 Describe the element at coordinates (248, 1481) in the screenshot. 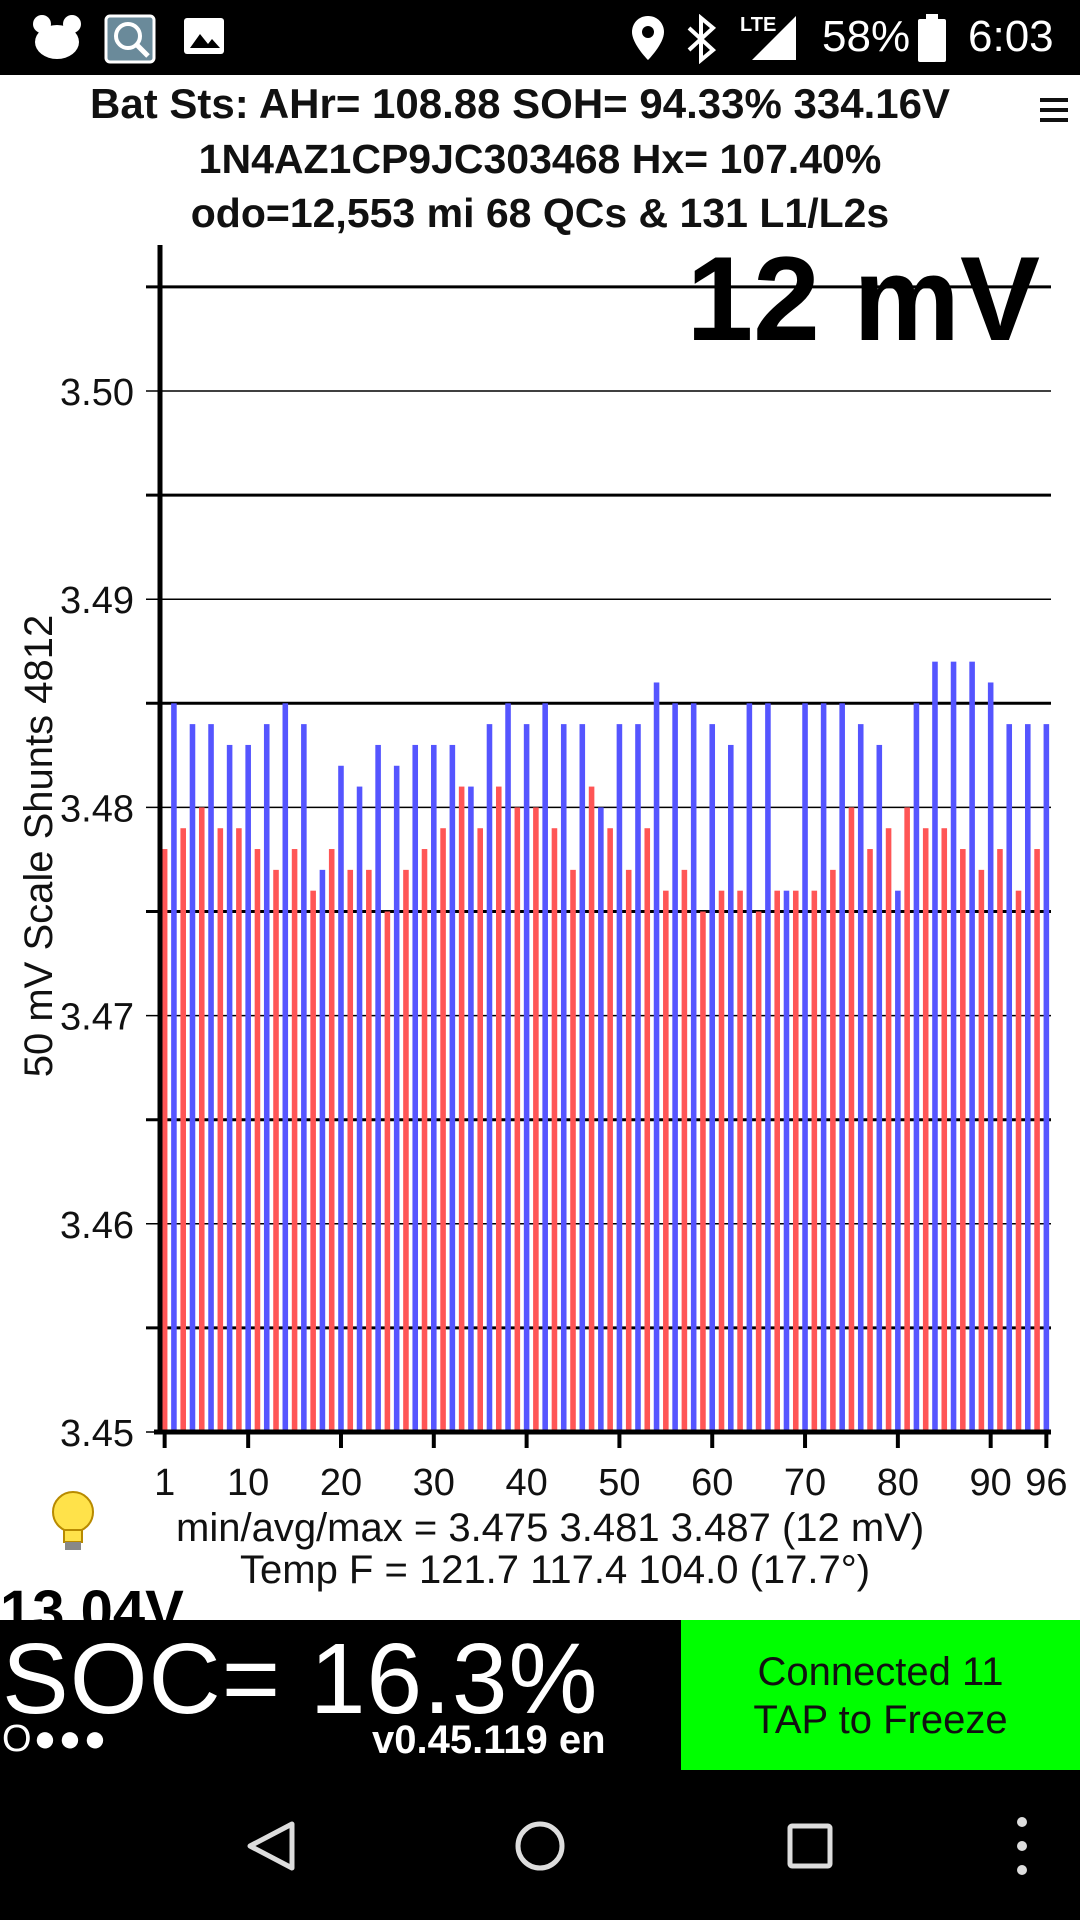

I see `x-tick-label: 10` at that location.